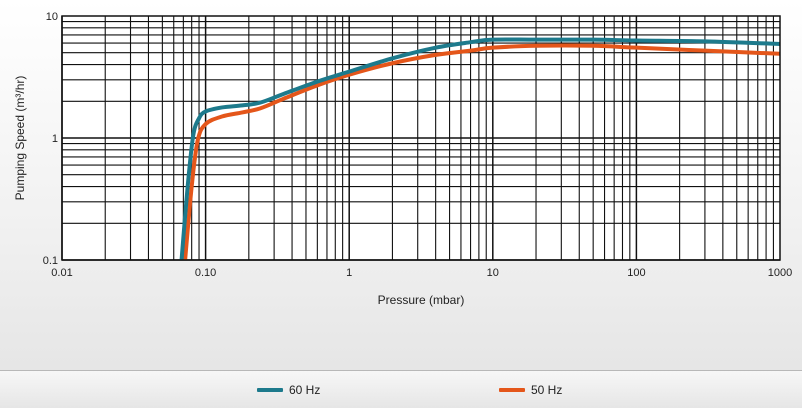 This screenshot has width=802, height=408. Describe the element at coordinates (305, 390) in the screenshot. I see `legend-label-60hz: 60 Hz` at that location.